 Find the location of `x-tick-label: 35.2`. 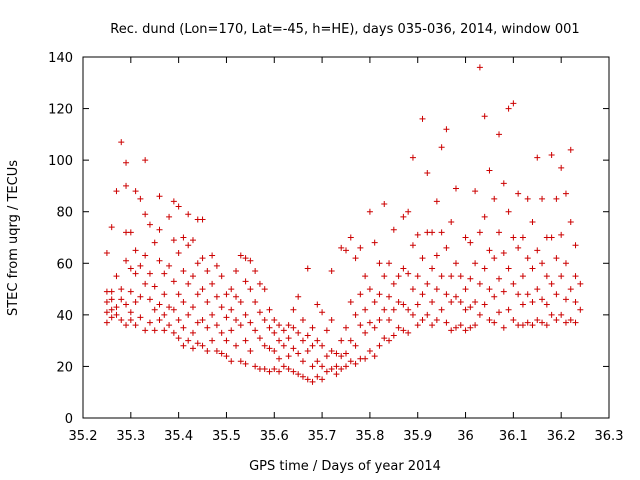

x-tick-label: 35.2 is located at coordinates (83, 436).